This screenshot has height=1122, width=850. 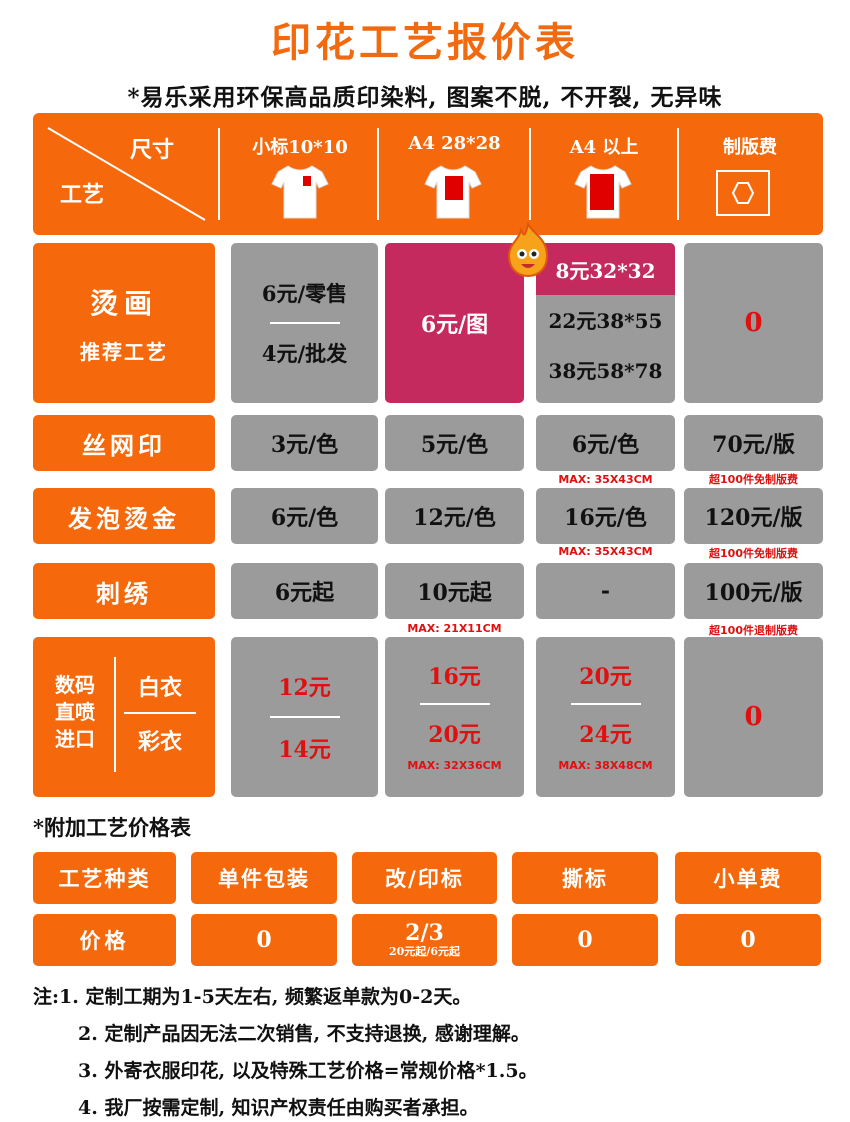 I want to click on foam-large-max: MAX: 35X43CM, so click(x=605, y=551).